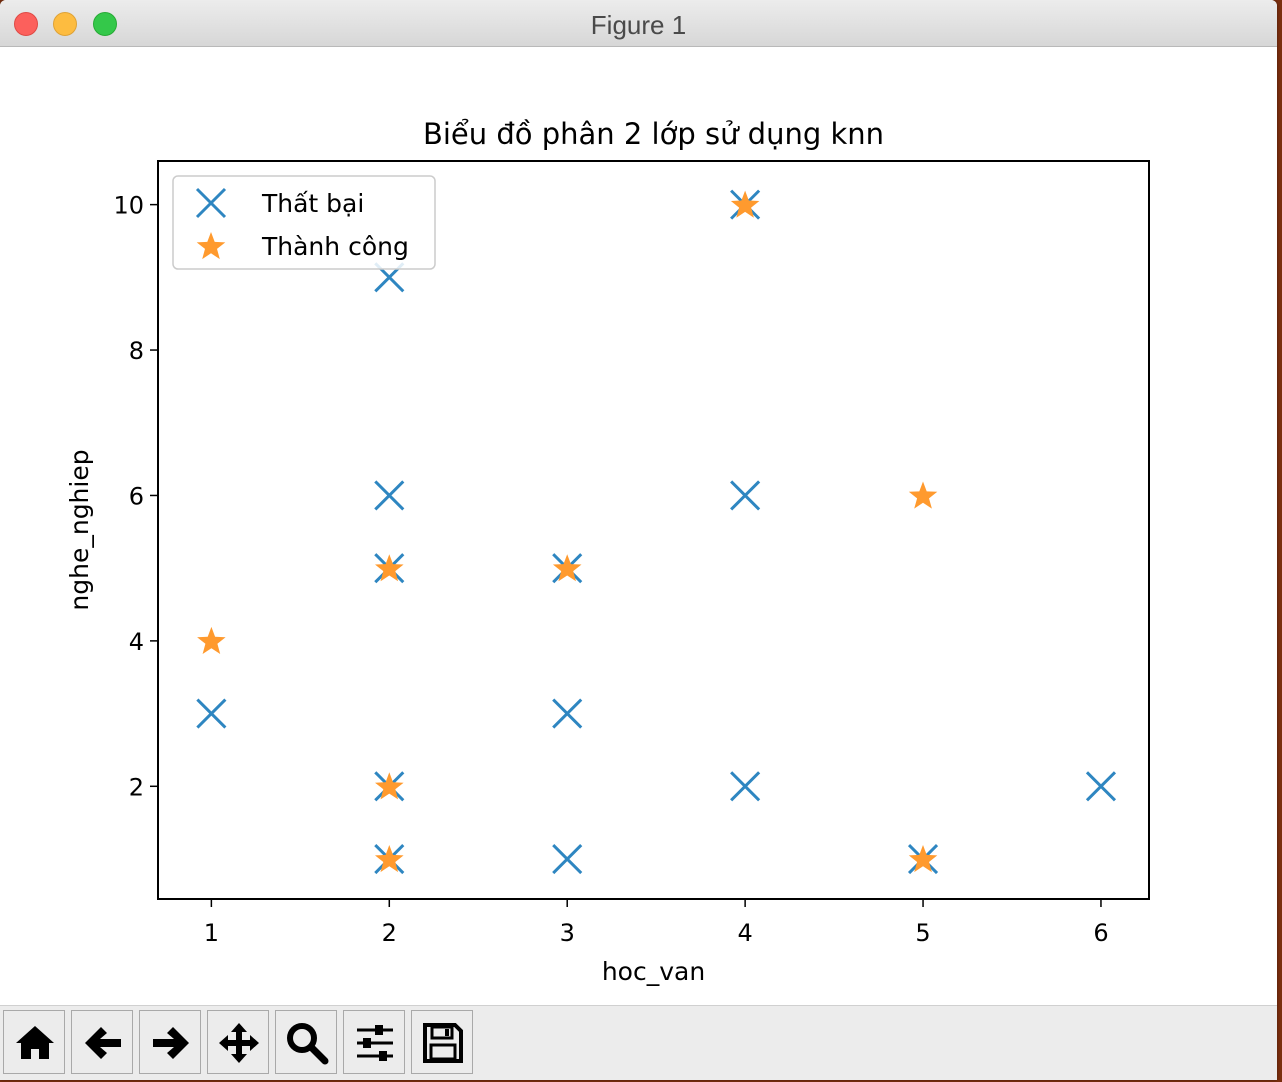  I want to click on y-tick-label: 2, so click(136, 787).